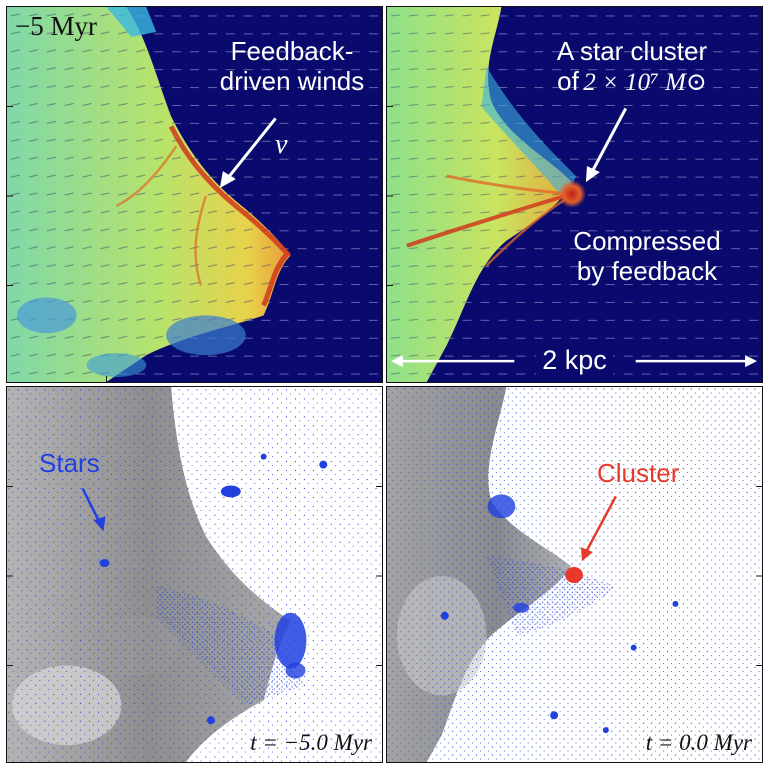 The width and height of the screenshot is (768, 768). What do you see at coordinates (647, 270) in the screenshot?
I see `compressed-label-line2: by feedback` at bounding box center [647, 270].